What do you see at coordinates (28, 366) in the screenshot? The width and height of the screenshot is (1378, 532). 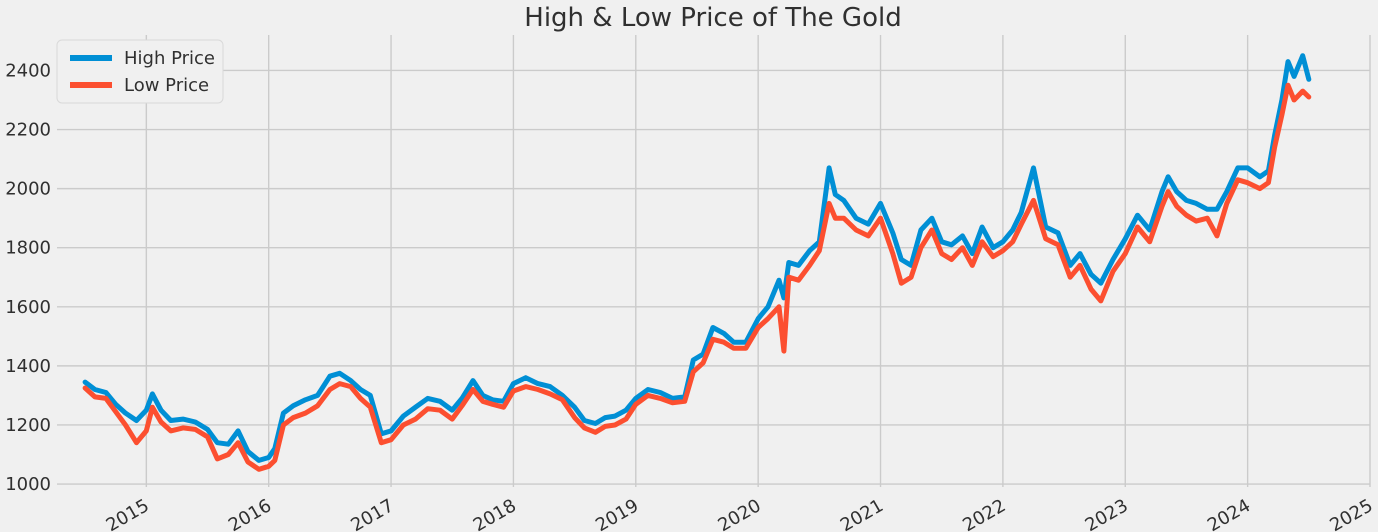 I see `y-tick-label: 1400` at bounding box center [28, 366].